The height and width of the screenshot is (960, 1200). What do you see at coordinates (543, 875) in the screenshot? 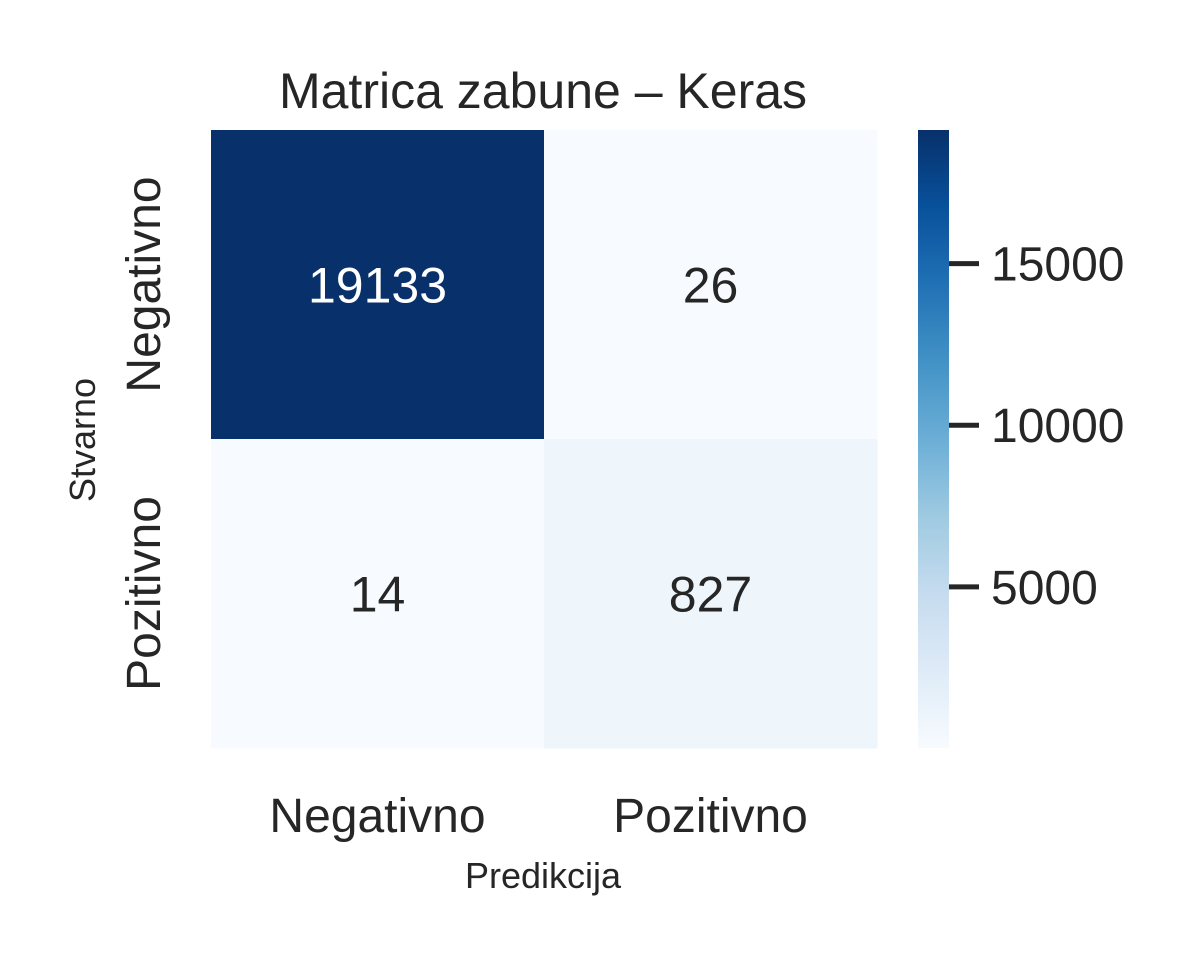
I see `x-axis-label: Predikcija` at bounding box center [543, 875].